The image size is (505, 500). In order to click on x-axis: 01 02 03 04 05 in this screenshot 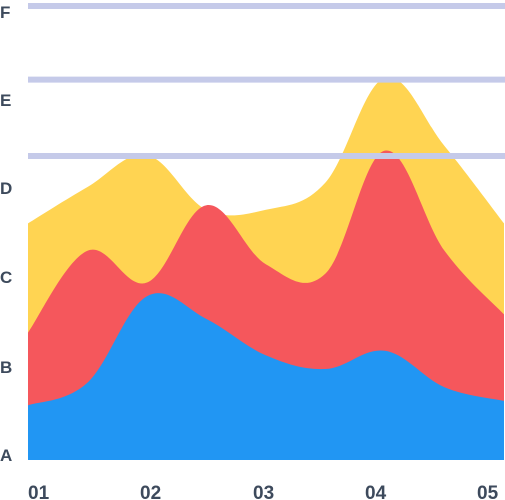, I will do `click(263, 491)`.